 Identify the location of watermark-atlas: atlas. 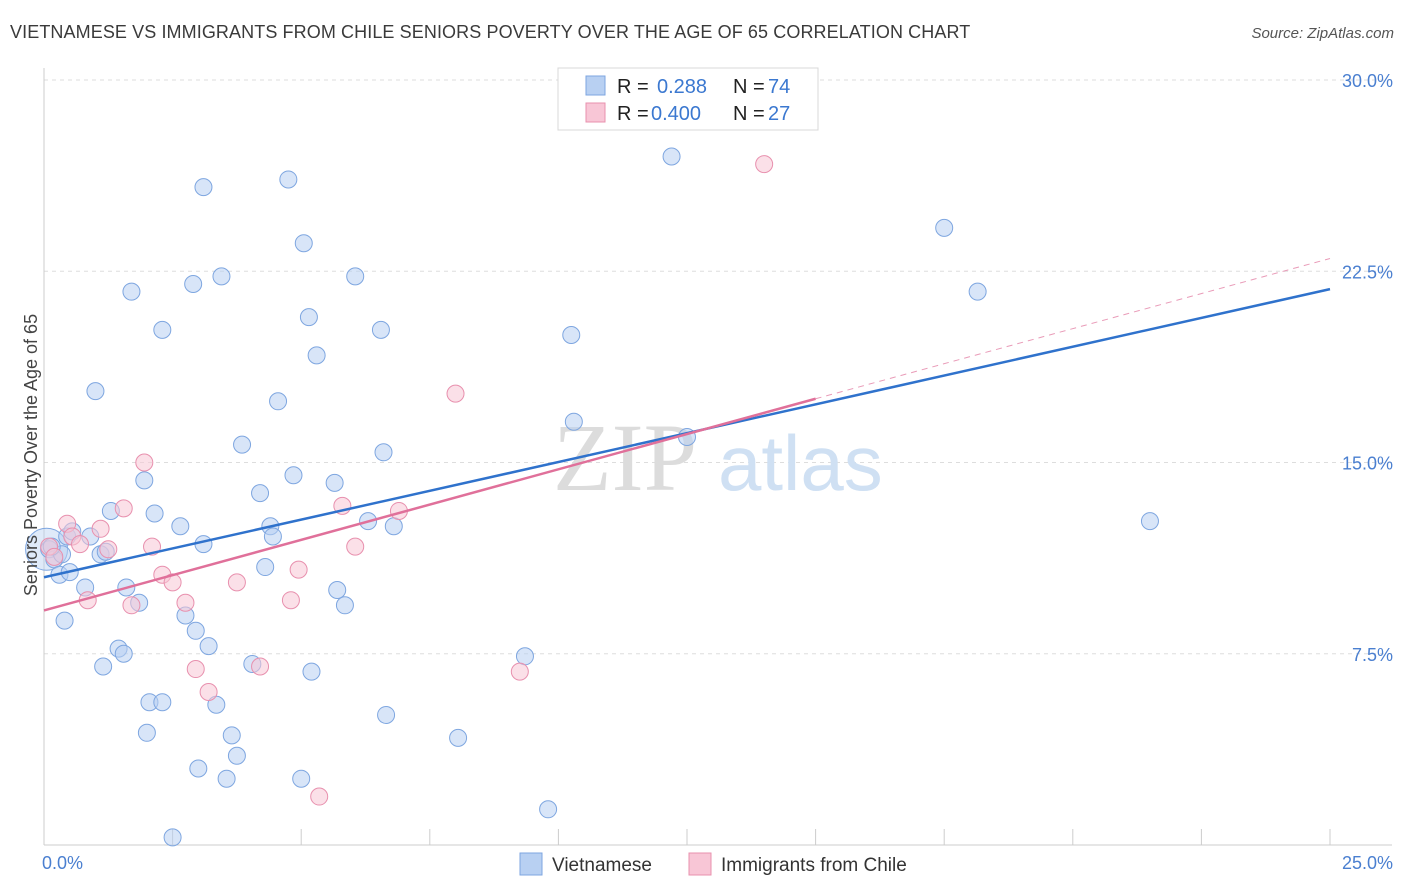
(800, 463).